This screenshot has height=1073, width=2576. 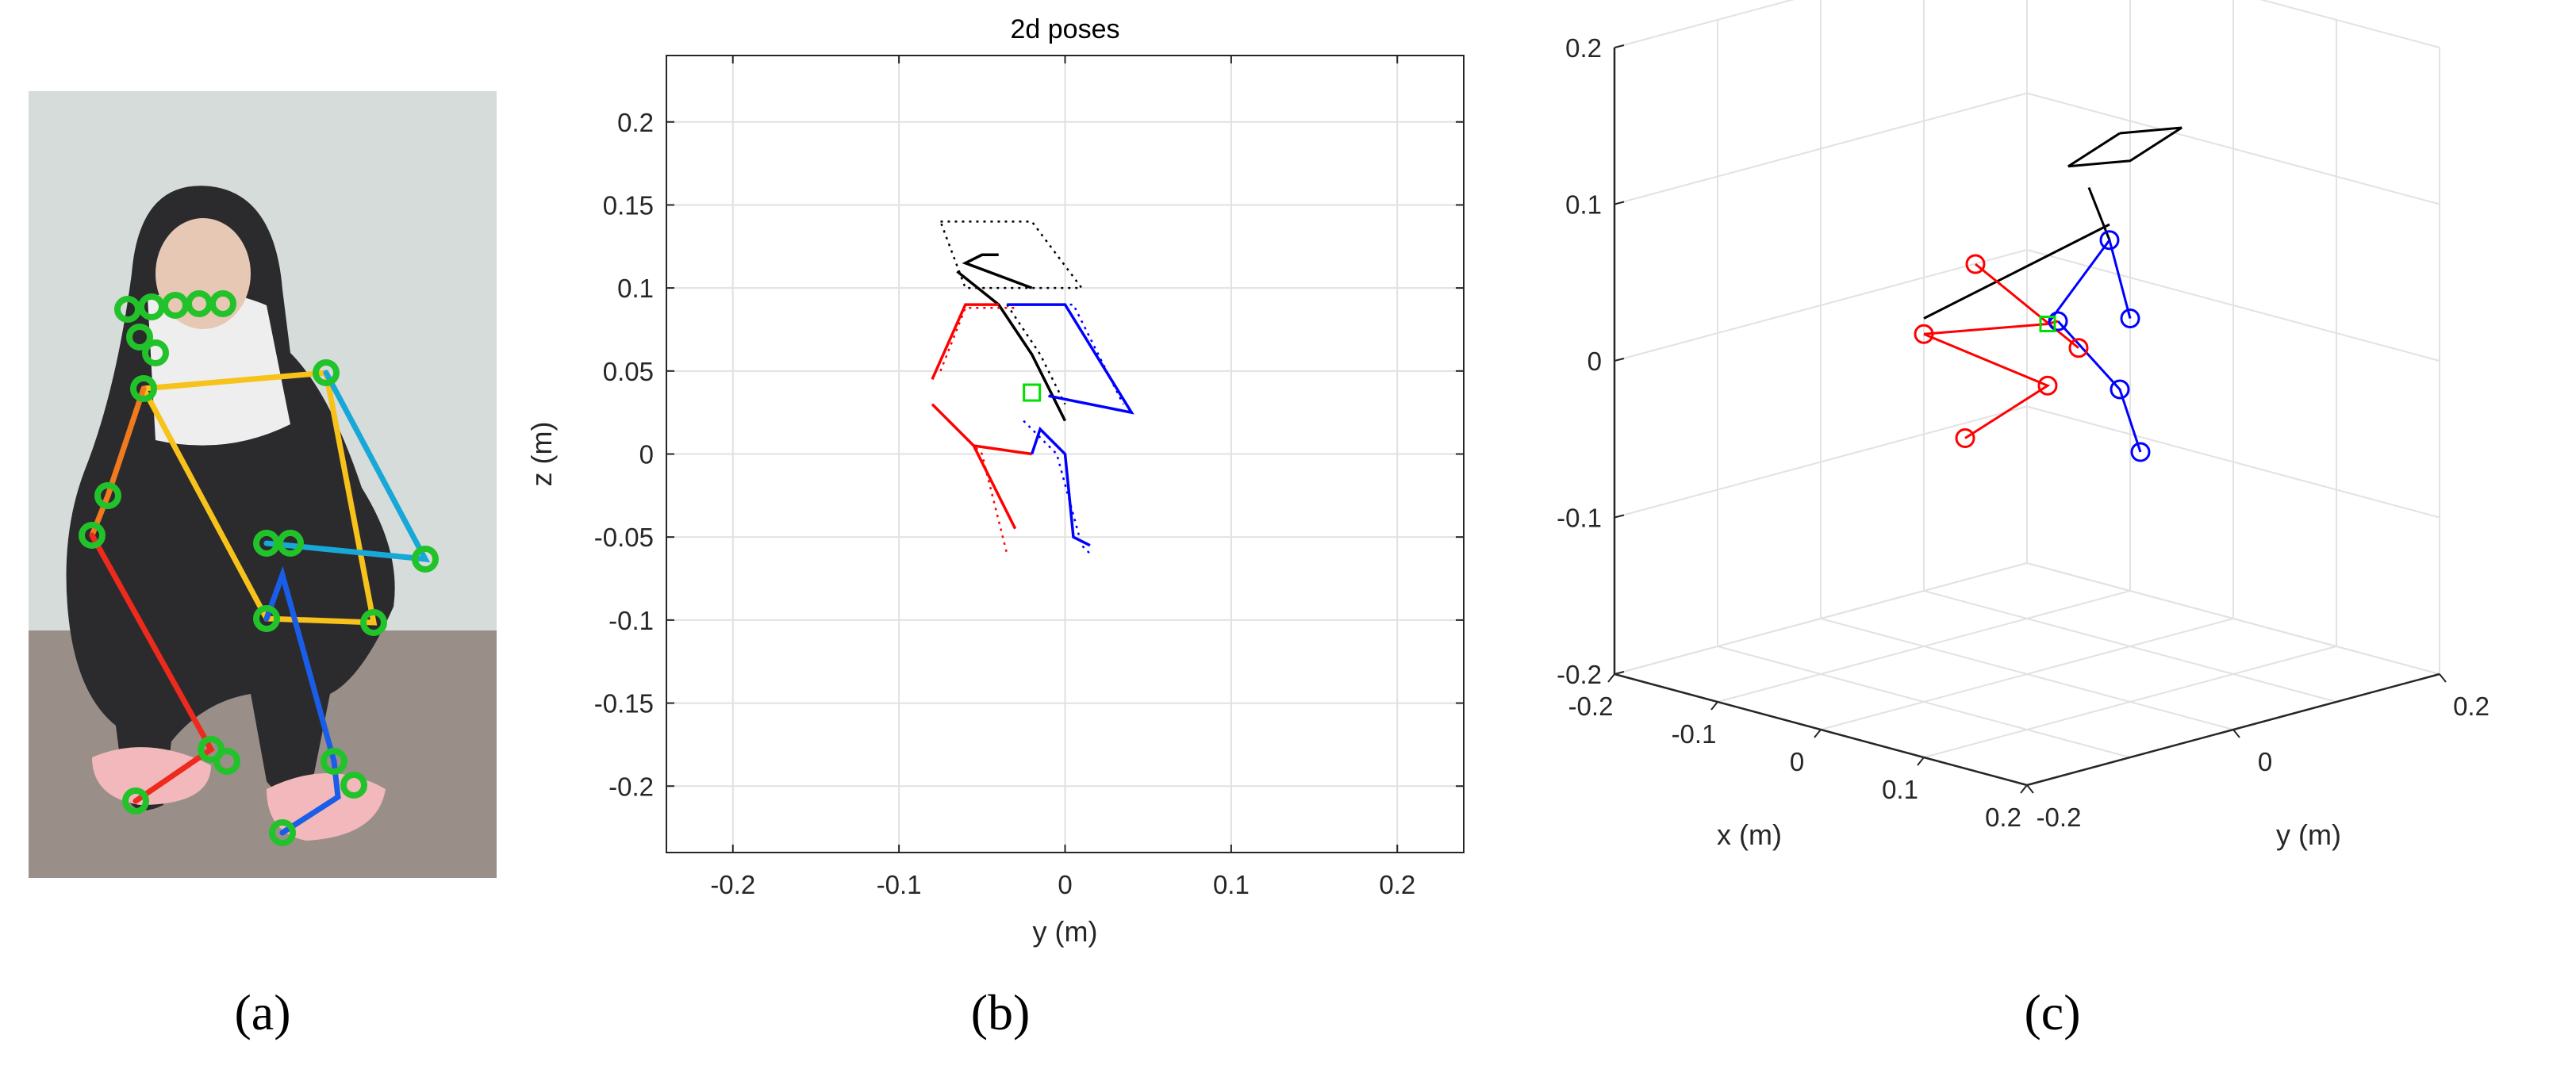 What do you see at coordinates (118, 461) in the screenshot?
I see `left-arm-lines` at bounding box center [118, 461].